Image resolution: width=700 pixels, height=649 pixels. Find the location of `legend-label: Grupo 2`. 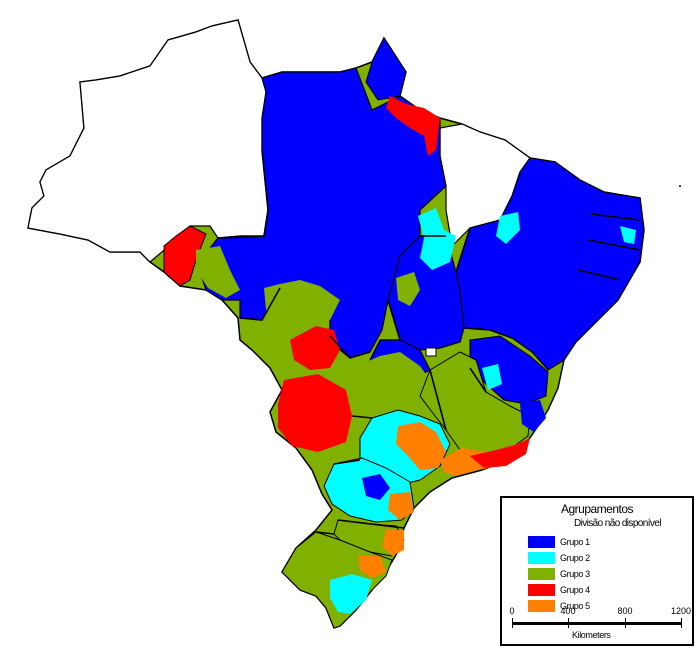

legend-label: Grupo 2 is located at coordinates (575, 558).